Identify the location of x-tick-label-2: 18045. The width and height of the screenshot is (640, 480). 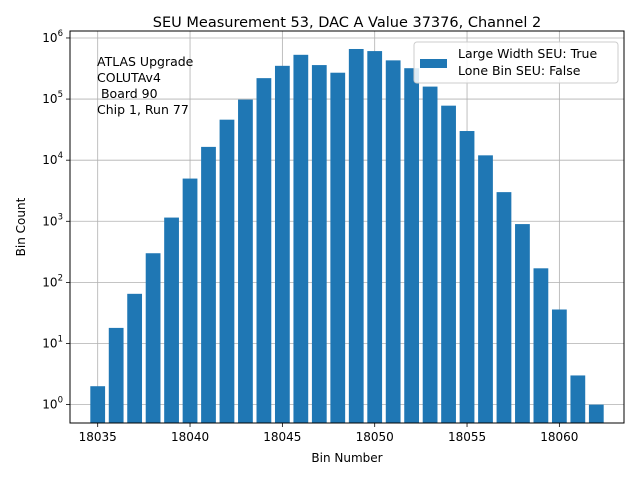
(282, 437).